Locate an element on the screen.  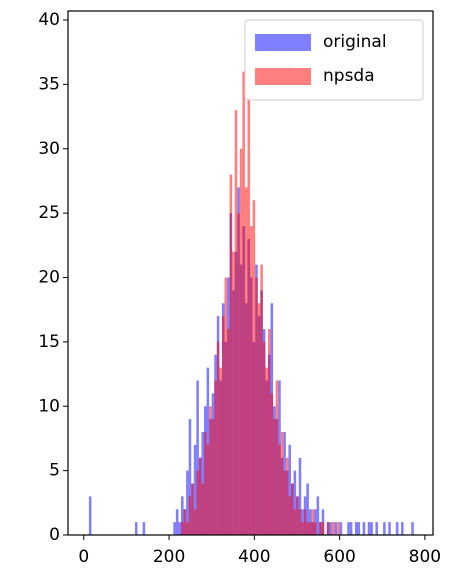
y-tick-label: 0 is located at coordinates (54, 535).